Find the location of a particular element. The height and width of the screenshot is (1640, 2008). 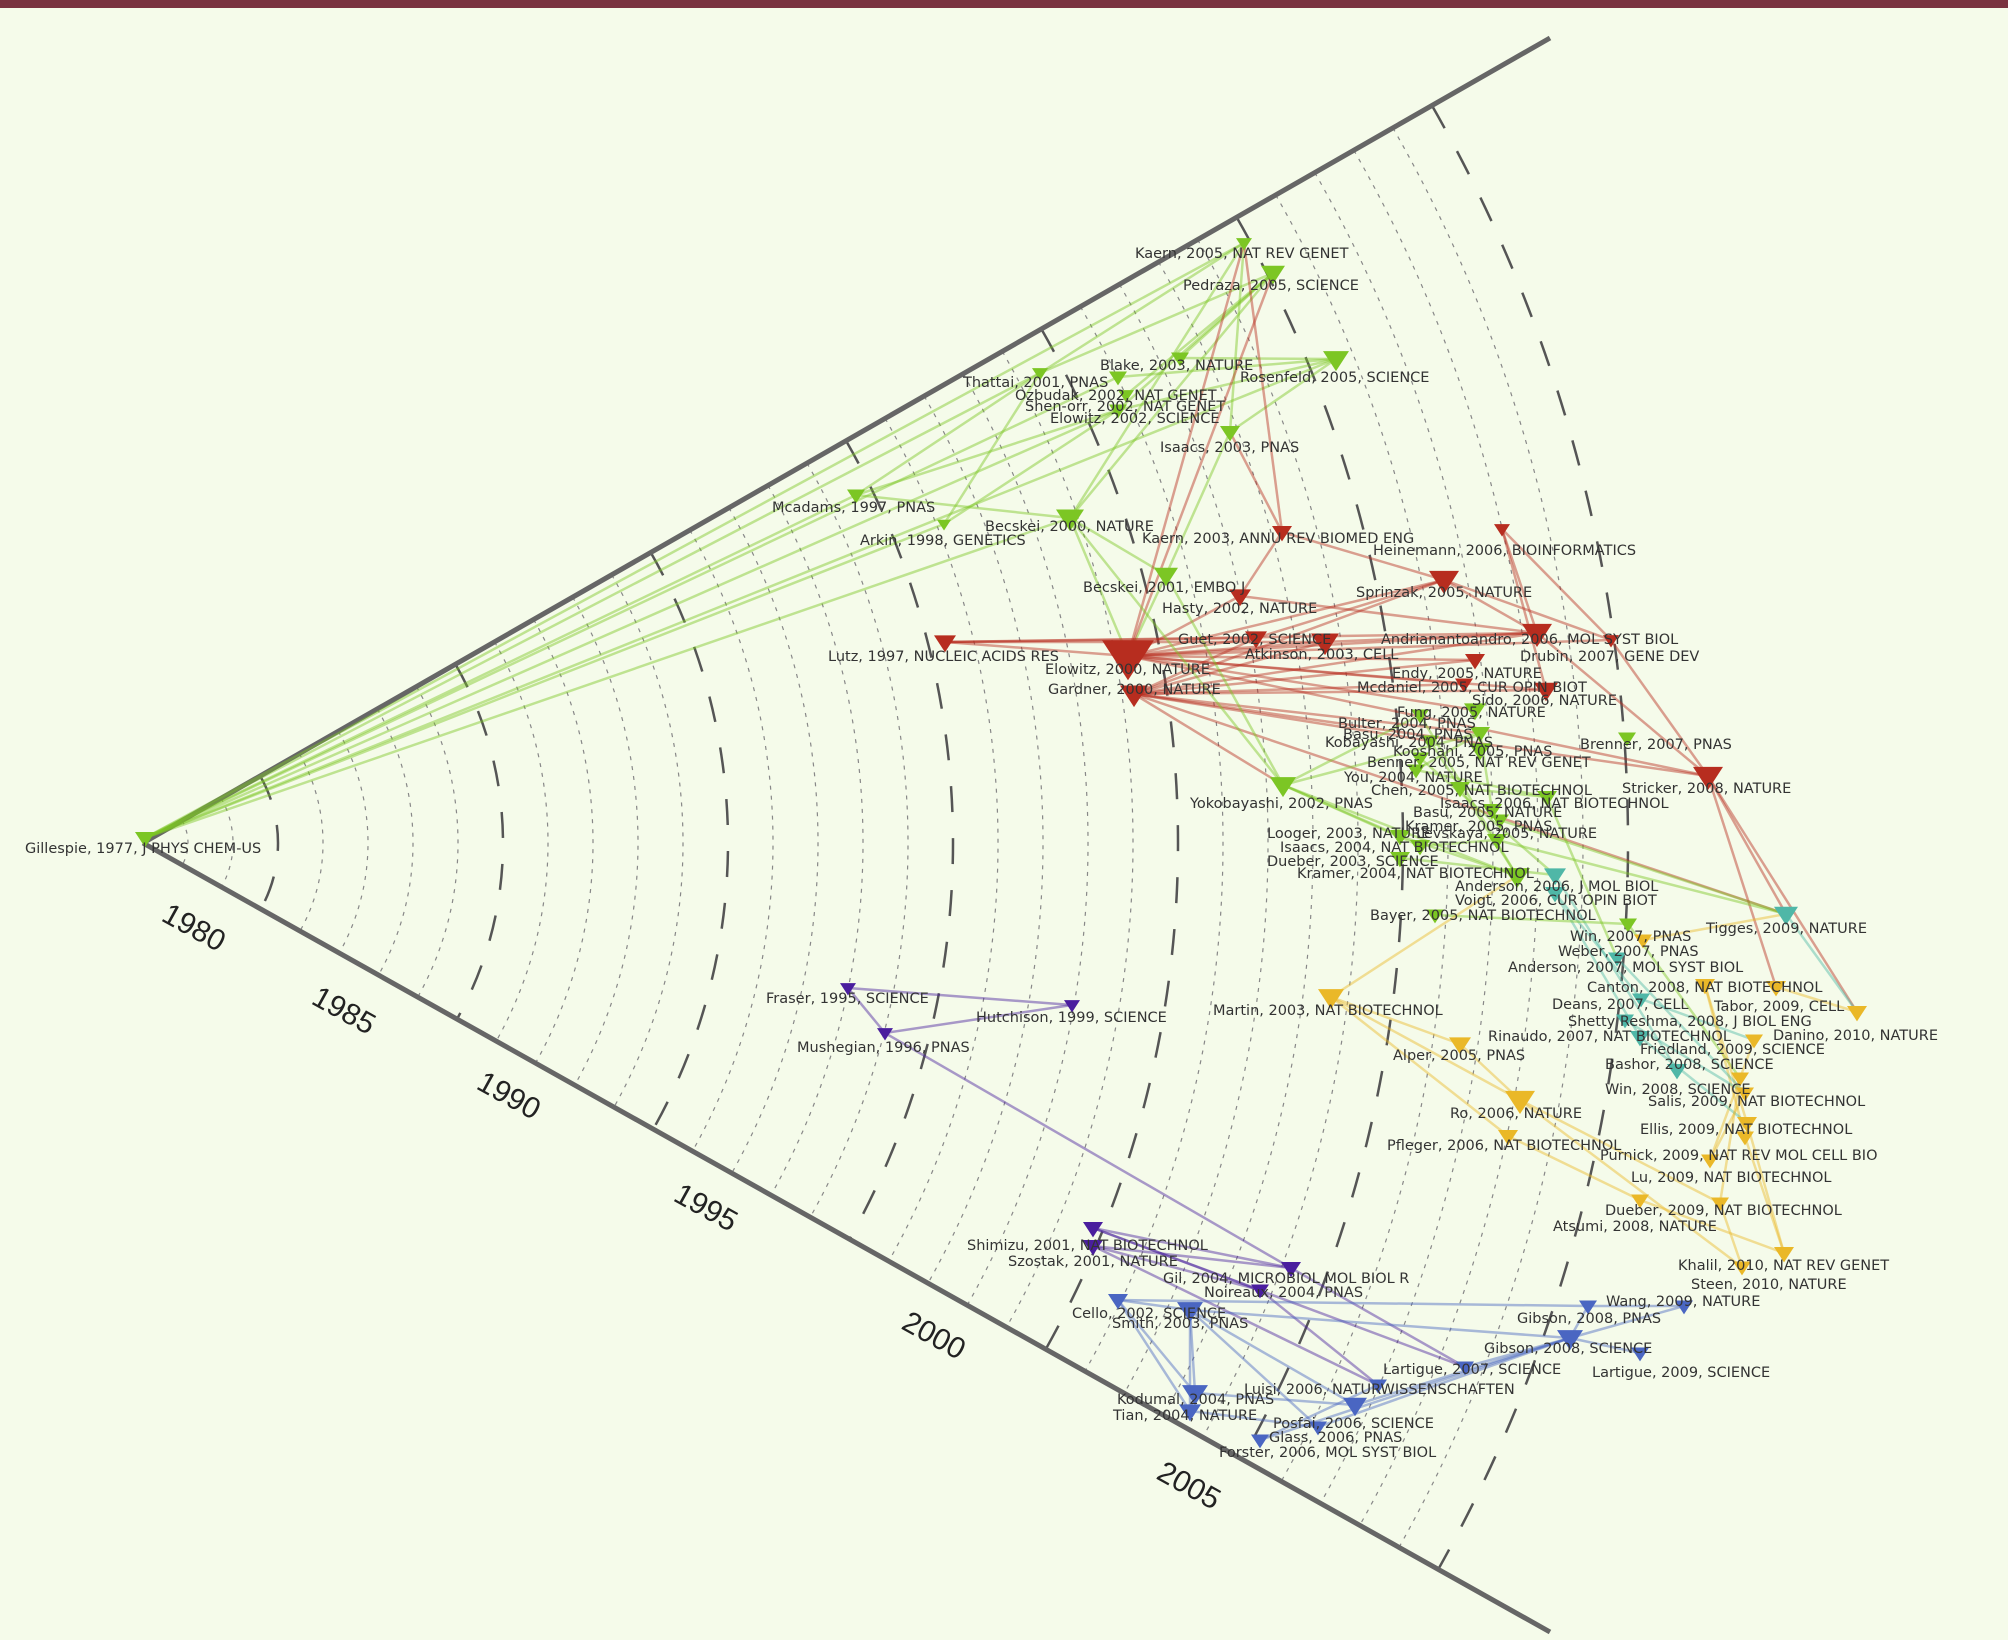

paper-node-canton08 is located at coordinates (1705, 986).